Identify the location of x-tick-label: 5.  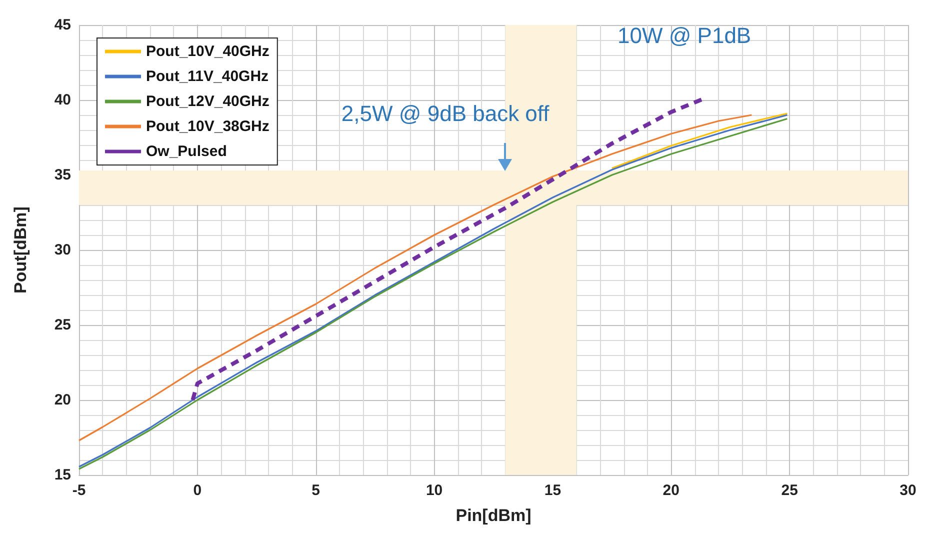
(316, 490).